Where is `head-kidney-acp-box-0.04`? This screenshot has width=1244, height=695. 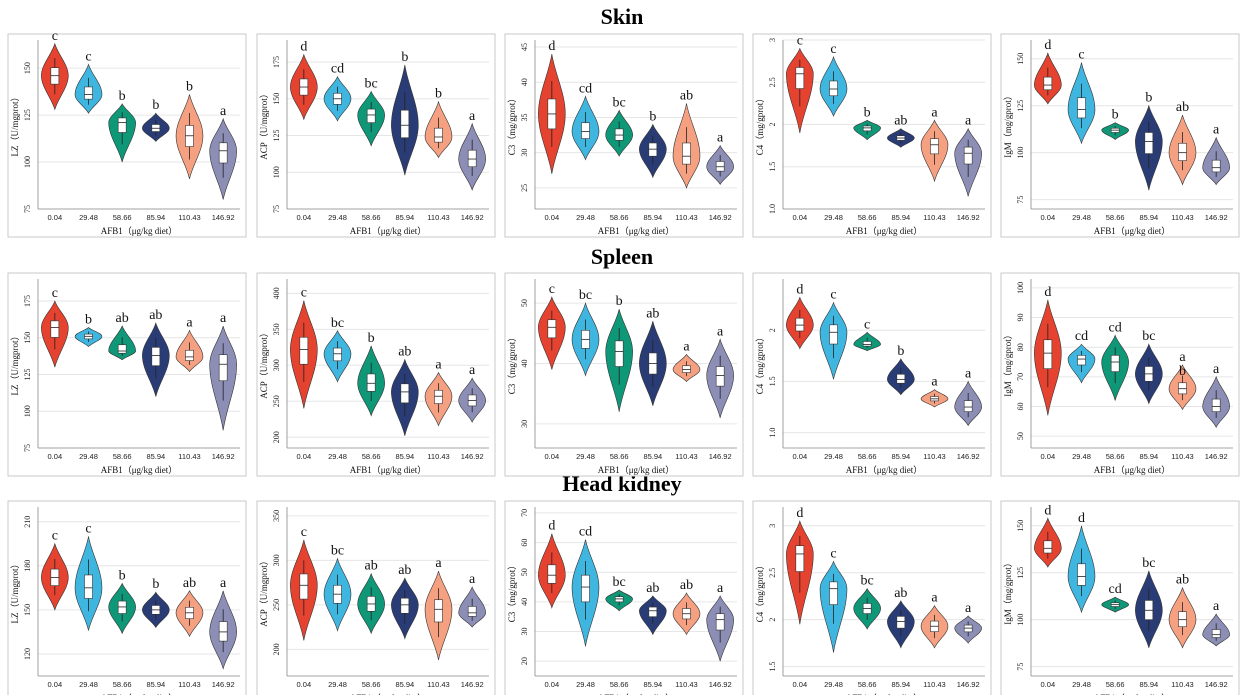 head-kidney-acp-box-0.04 is located at coordinates (304, 586).